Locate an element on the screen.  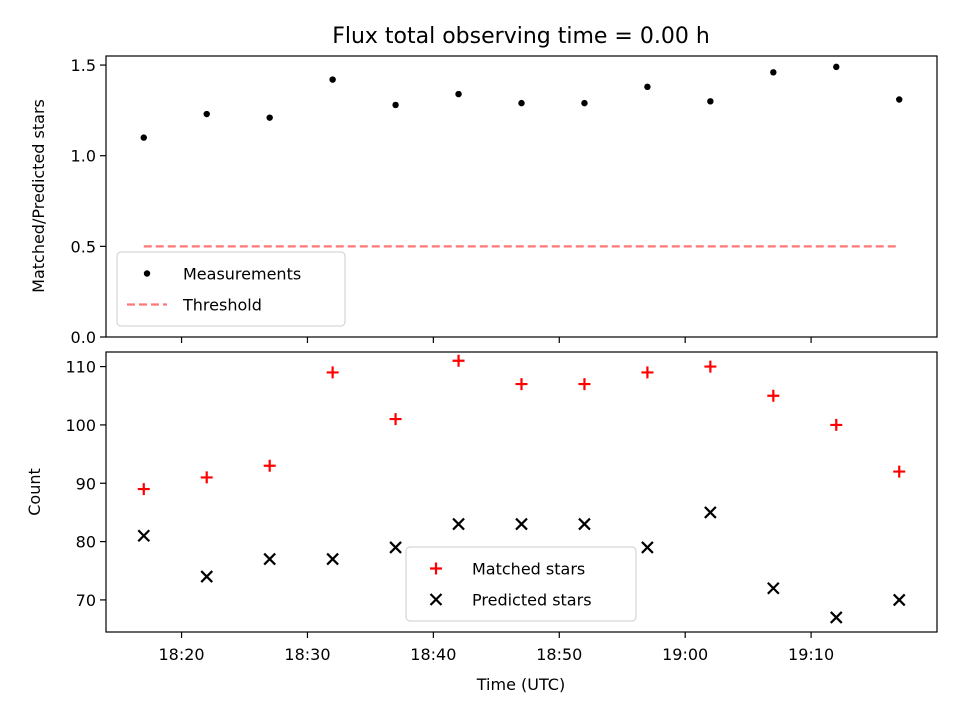
count-y-axis: 70 80 90 100 110 is located at coordinates (85, 484).